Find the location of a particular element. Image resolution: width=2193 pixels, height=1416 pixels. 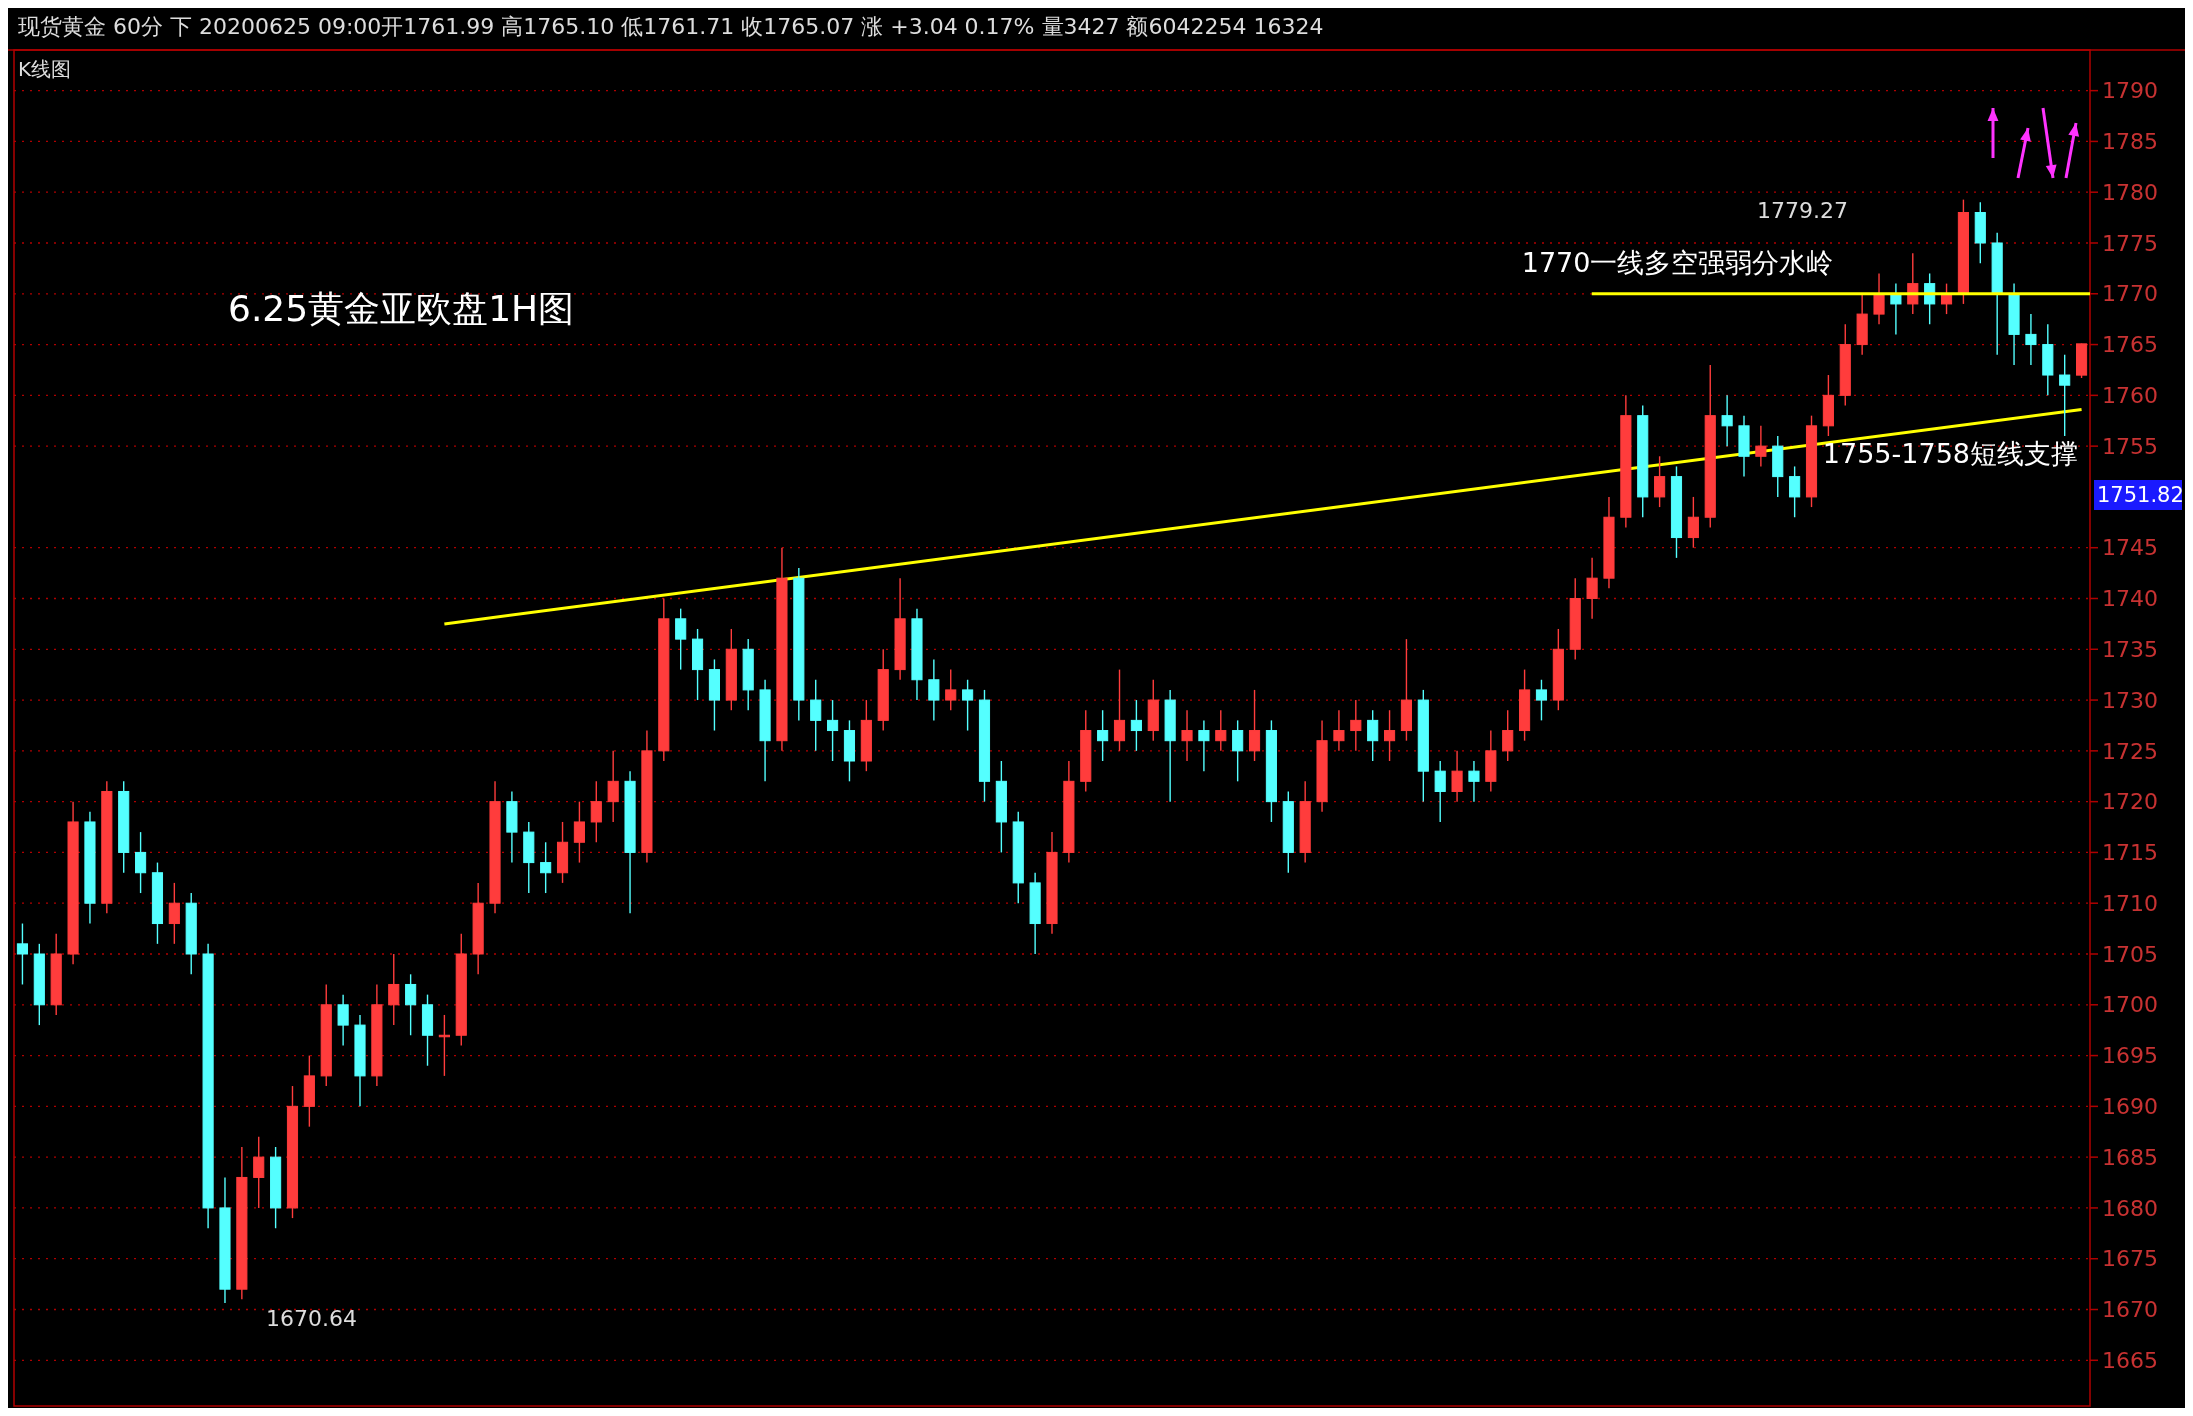

chart-subtitle: 现货黄金 60分 下 20200625 09:00开1761.99 高1765.10 低1761.71 收1765.07 涨 +3.04 0.17% 量3427 额6042254 16324 is located at coordinates (671, 26).